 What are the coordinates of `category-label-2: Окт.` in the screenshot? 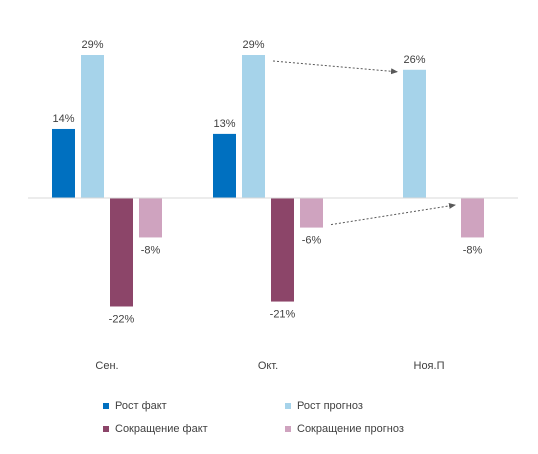 It's located at (268, 366).